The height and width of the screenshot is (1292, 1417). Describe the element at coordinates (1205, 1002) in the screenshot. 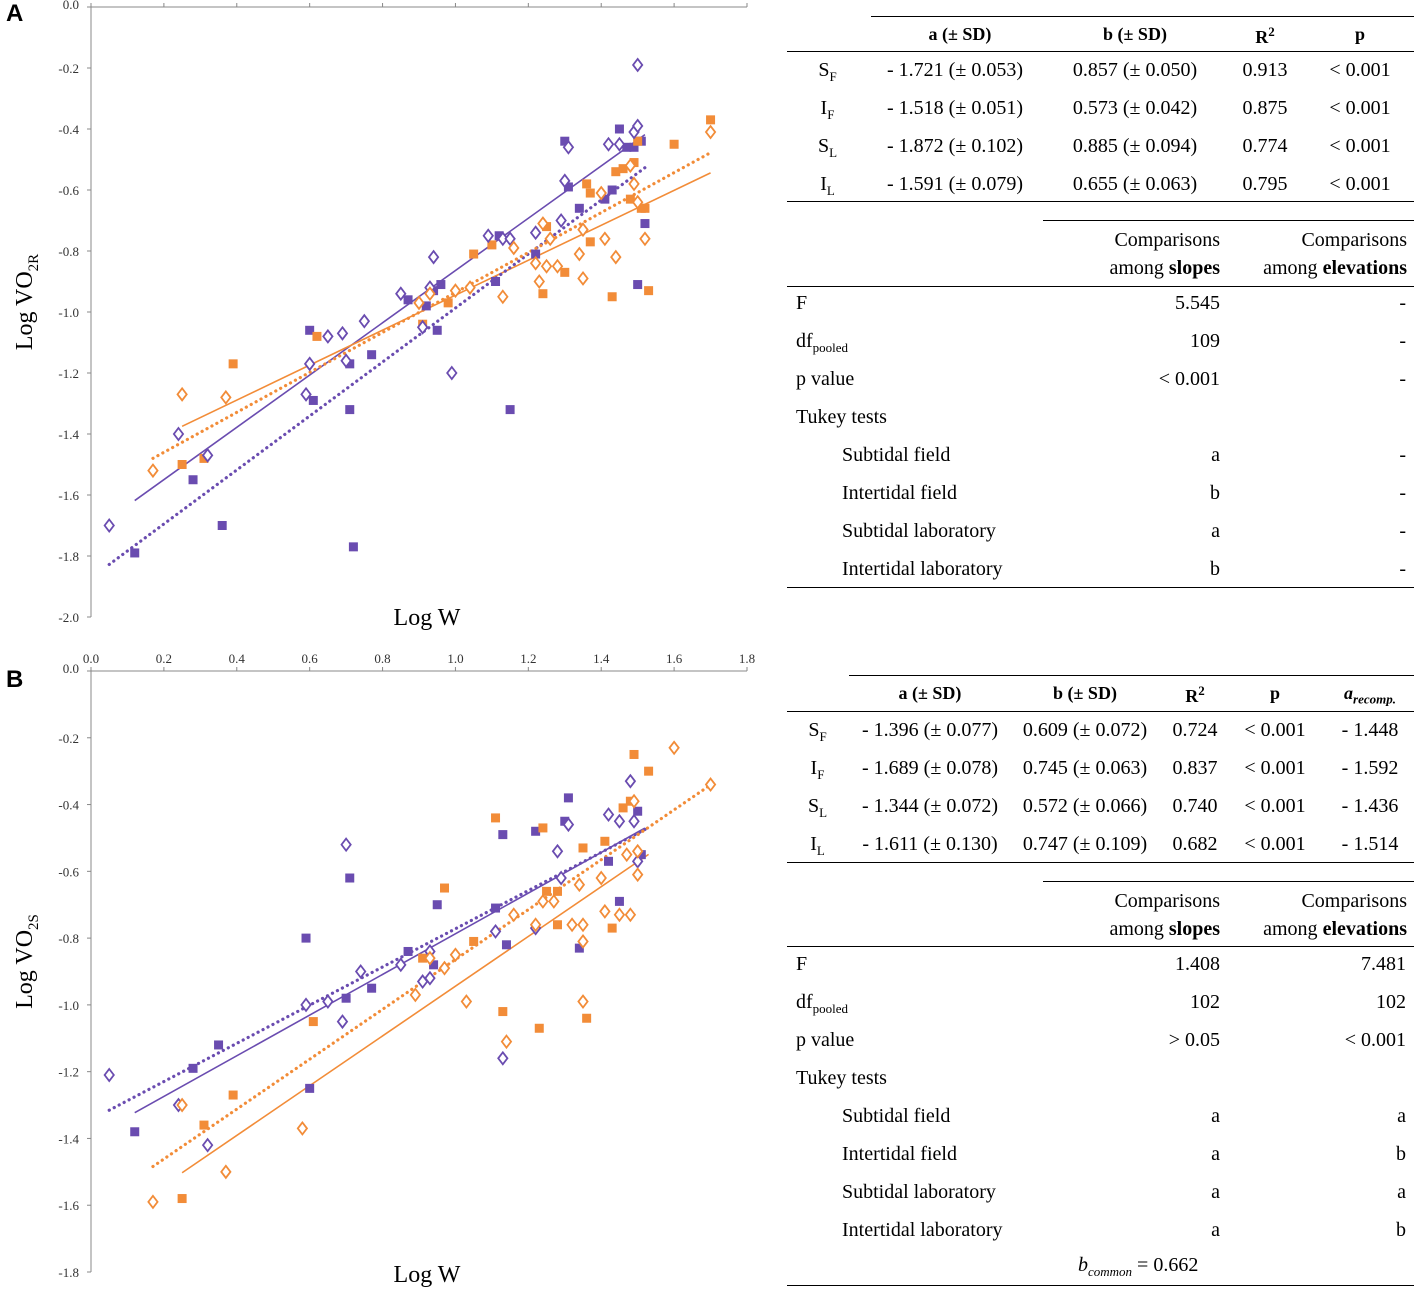

I see `comparison-value-v1: 102` at that location.